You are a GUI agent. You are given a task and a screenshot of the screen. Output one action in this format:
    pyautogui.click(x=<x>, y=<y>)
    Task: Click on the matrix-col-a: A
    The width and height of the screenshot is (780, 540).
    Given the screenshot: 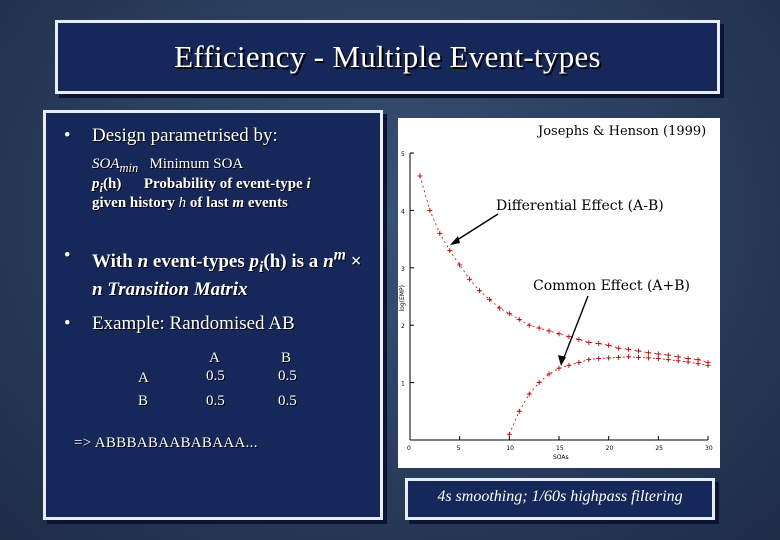 What is the action you would take?
    pyautogui.click(x=214, y=358)
    